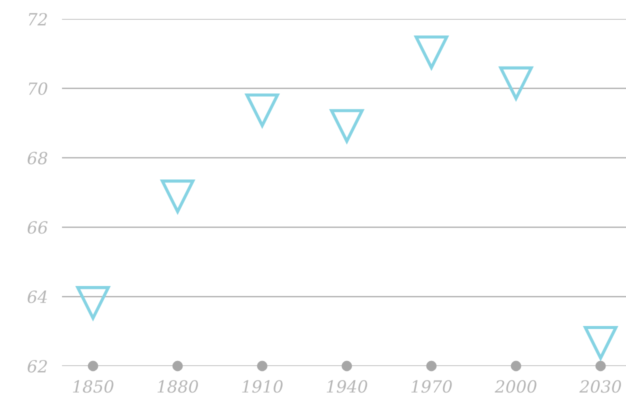  What do you see at coordinates (431, 386) in the screenshot?
I see `x-tick-label: 1970` at bounding box center [431, 386].